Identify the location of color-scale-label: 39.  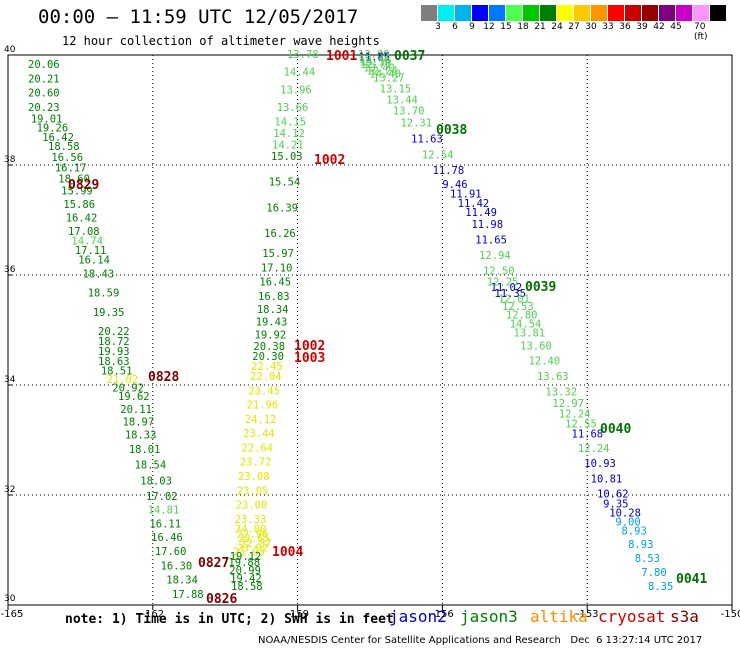
(642, 27).